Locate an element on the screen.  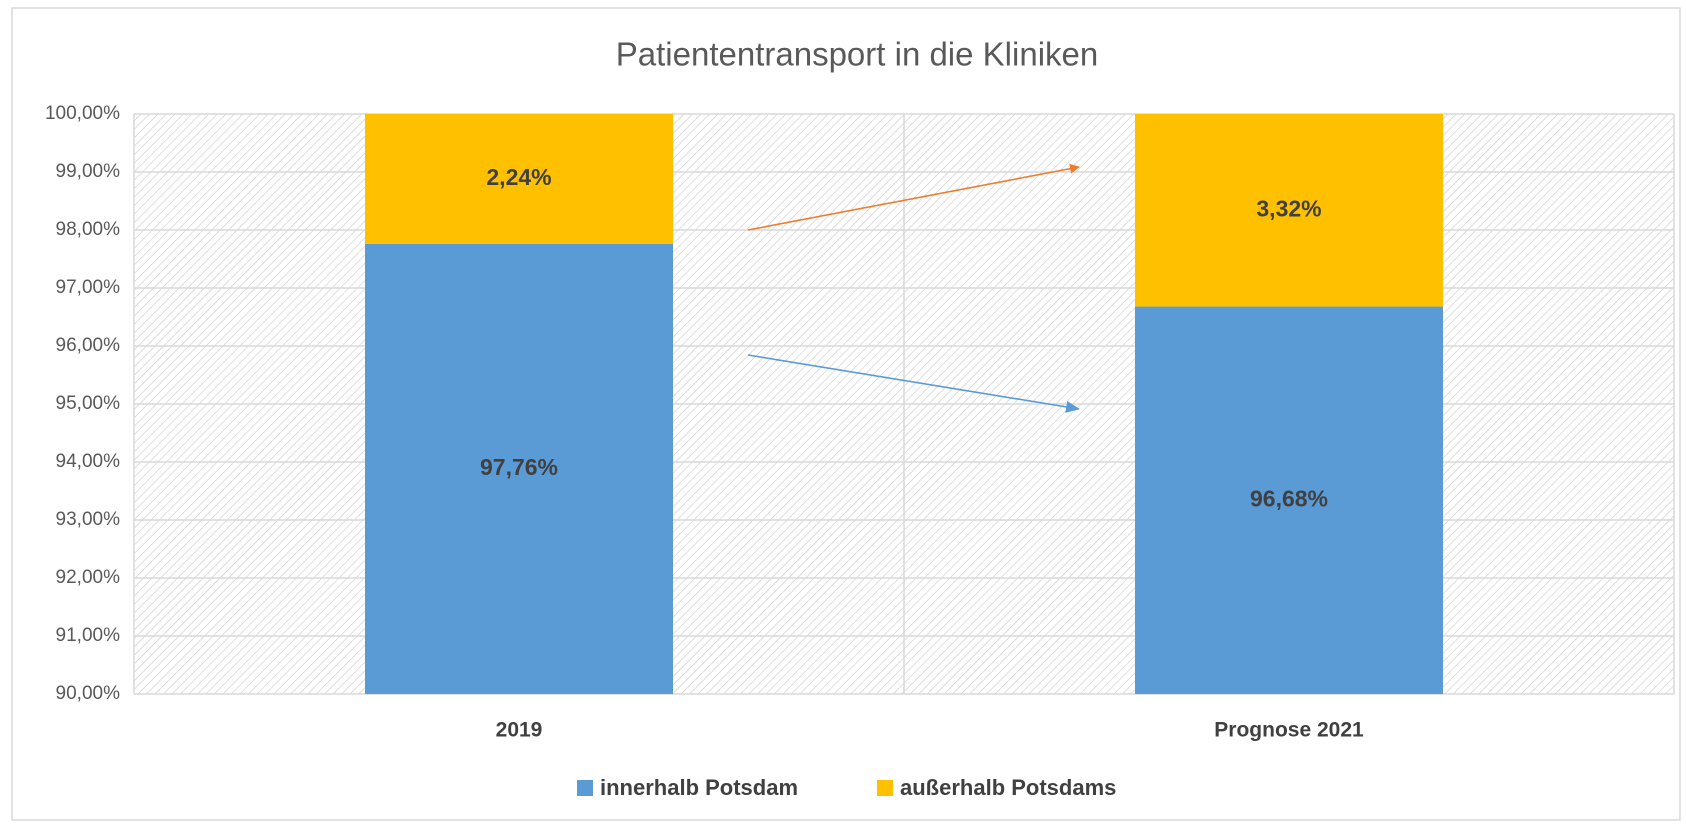
x-tick-label: 2019 is located at coordinates (519, 730).